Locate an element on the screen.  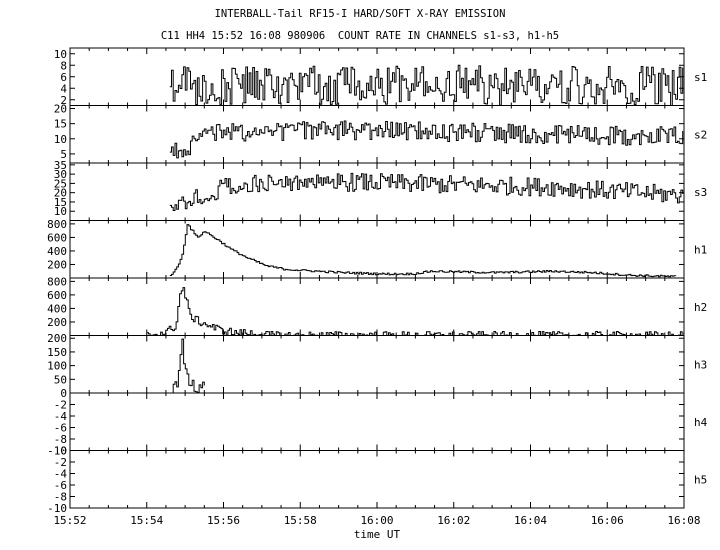
y-tick-label-h4: -10 is located at coordinates (57, 451).